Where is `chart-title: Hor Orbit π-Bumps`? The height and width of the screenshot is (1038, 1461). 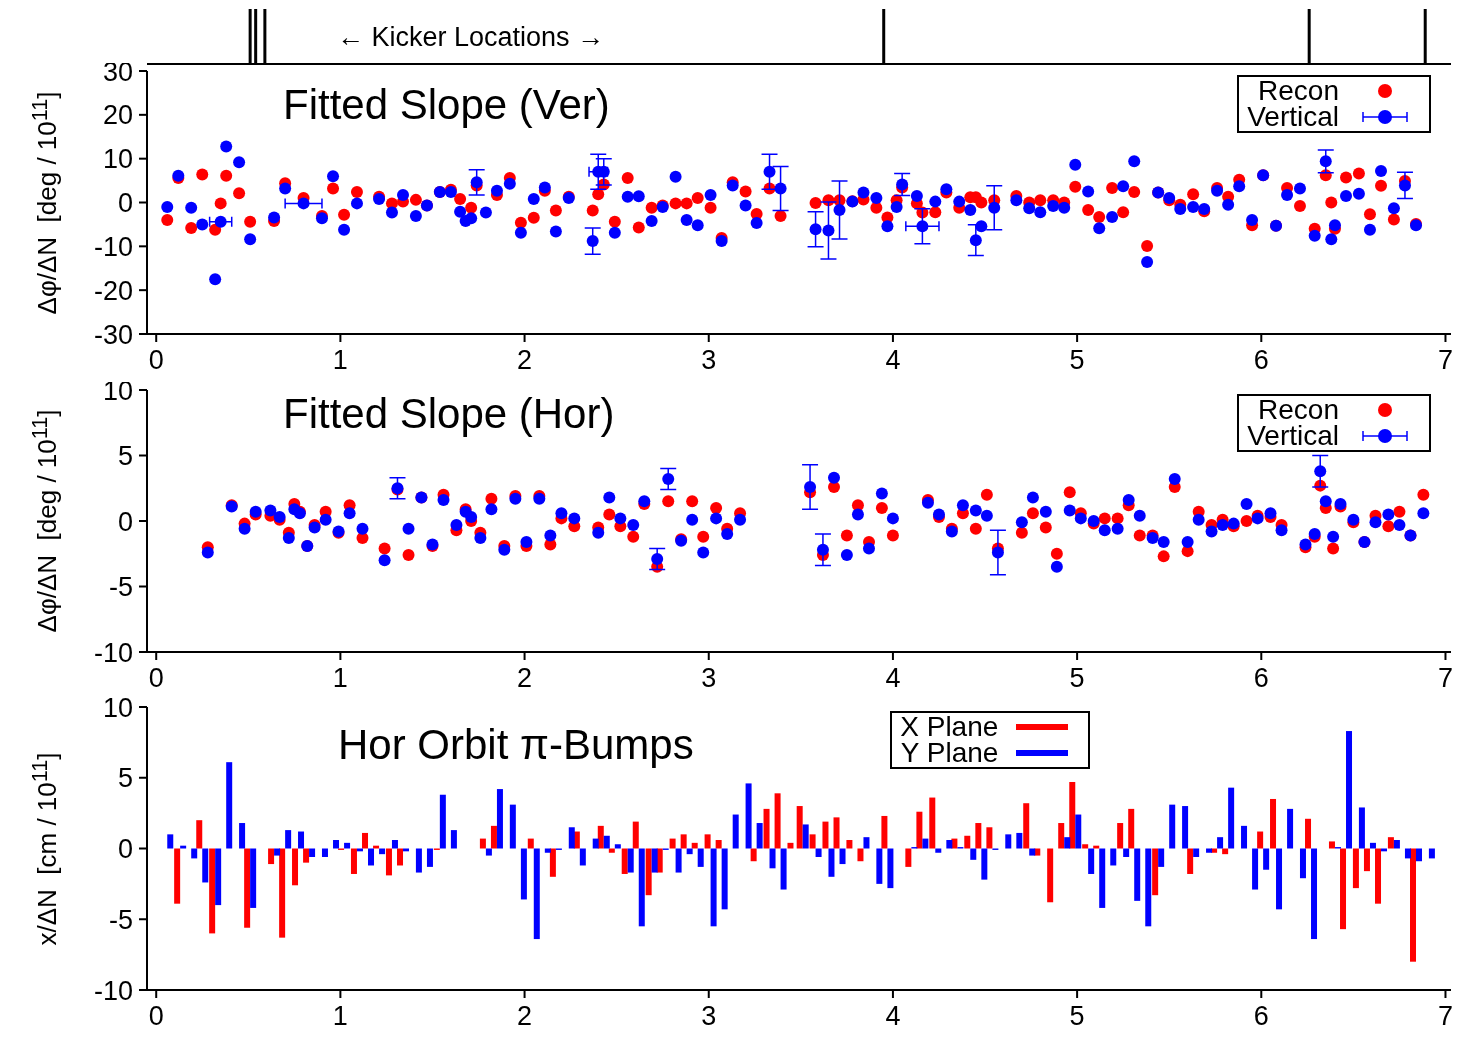 chart-title: Hor Orbit π-Bumps is located at coordinates (516, 745).